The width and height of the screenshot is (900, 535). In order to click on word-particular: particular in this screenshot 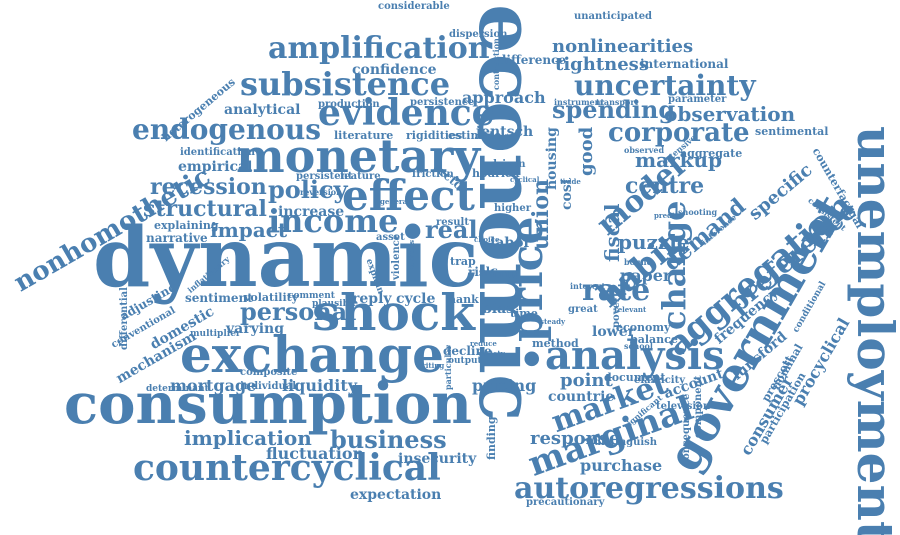, I will do `click(448, 367)`.